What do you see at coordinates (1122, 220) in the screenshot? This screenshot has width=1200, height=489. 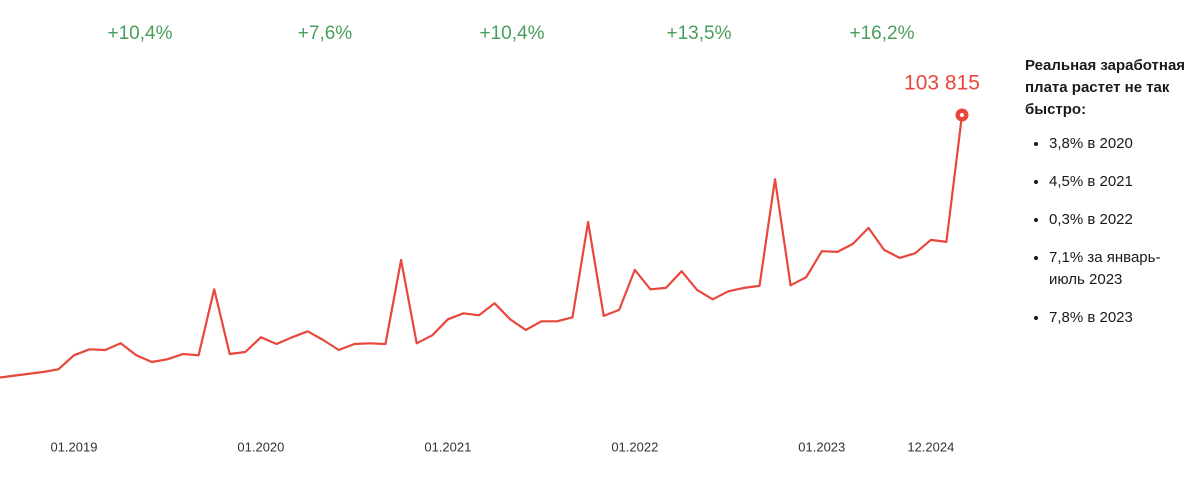 I see `sidebar-item: 0,3% в 2022` at bounding box center [1122, 220].